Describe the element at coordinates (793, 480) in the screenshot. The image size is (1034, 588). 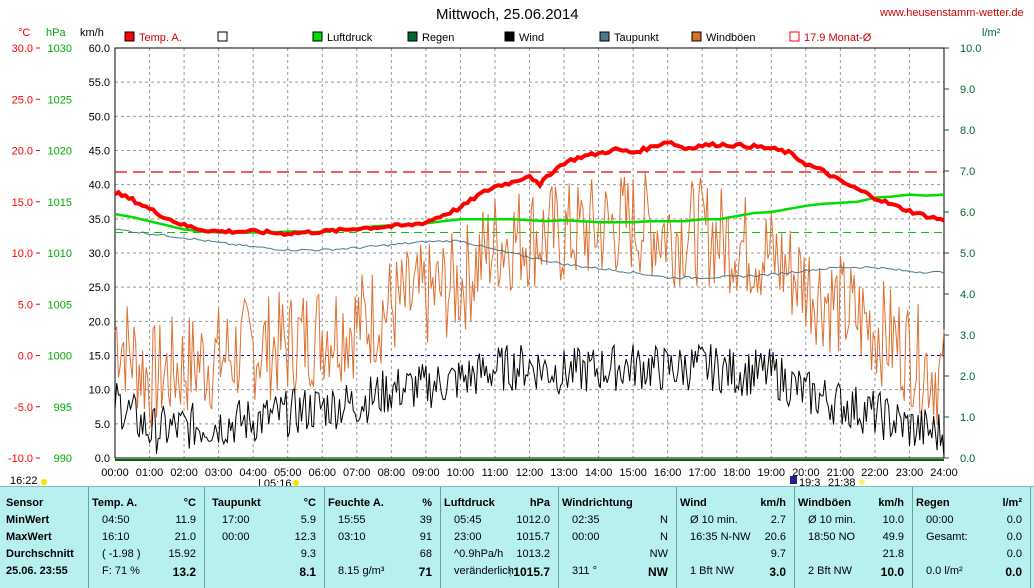
I see `moon-icon` at that location.